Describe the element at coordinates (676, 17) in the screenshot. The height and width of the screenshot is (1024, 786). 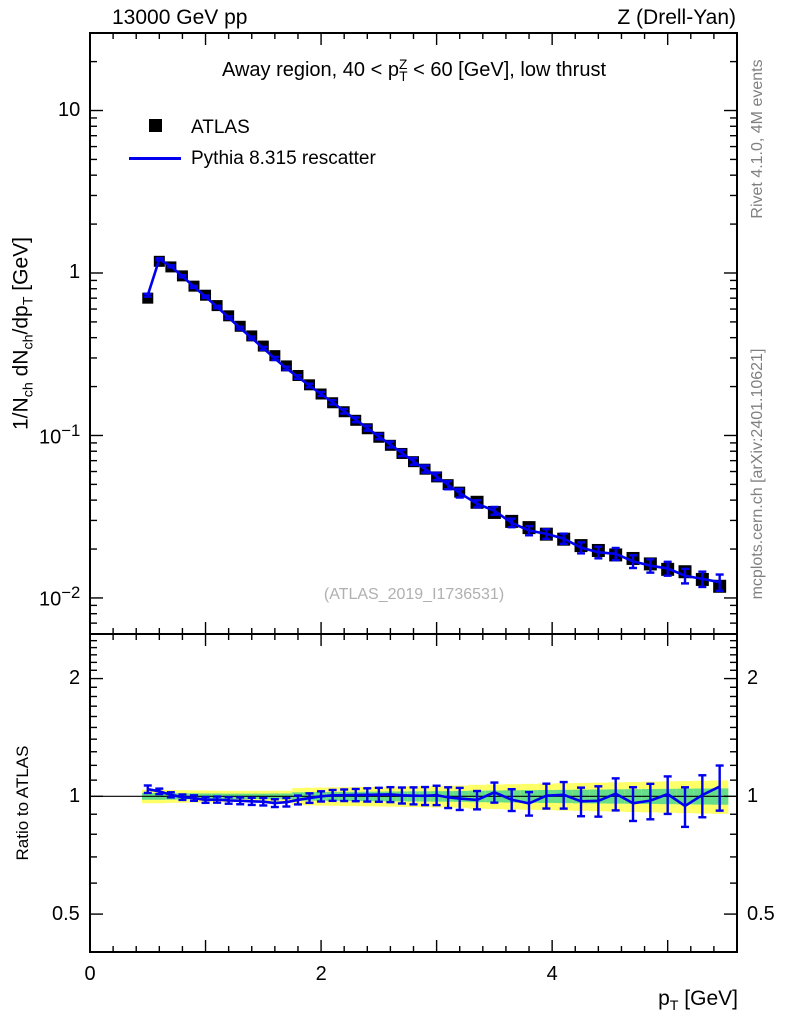
I see `header-process: Z (Drell-Yan)` at that location.